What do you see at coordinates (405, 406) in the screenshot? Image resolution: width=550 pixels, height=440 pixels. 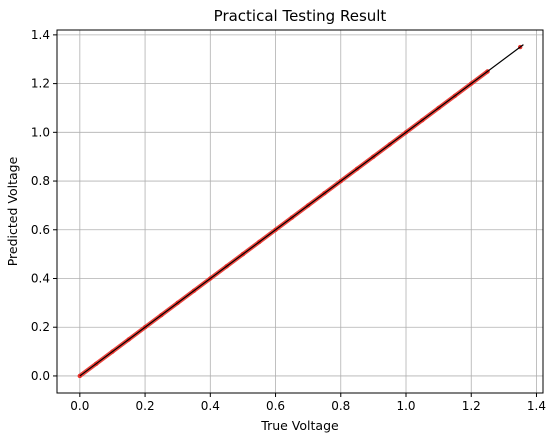 I see `x-tick-label: 1.0` at bounding box center [405, 406].